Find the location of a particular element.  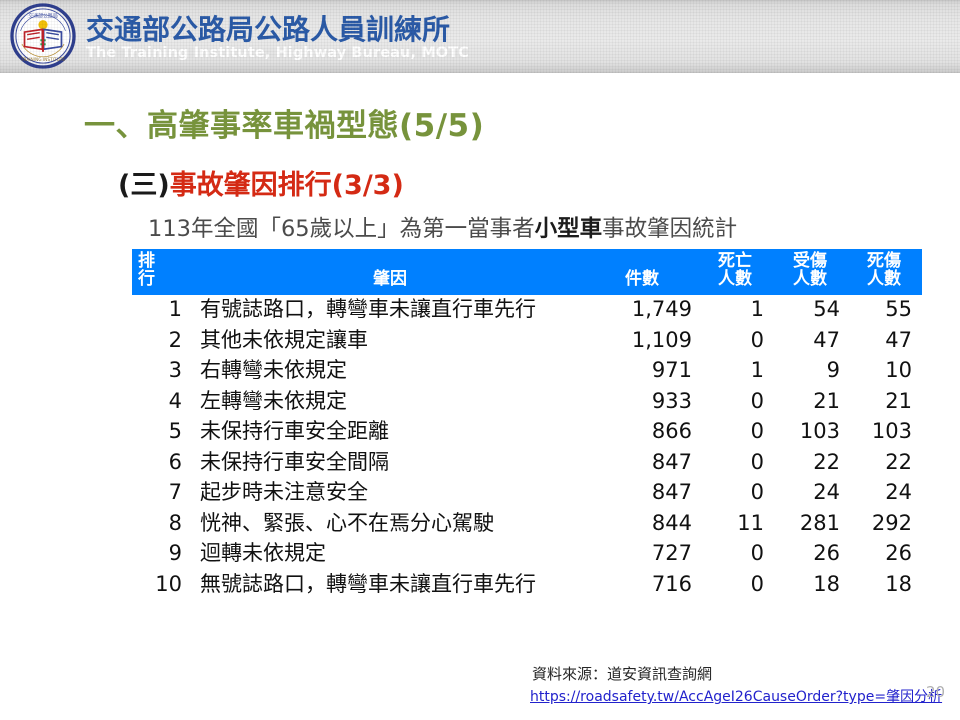

cell-cause: 無號誌路口，轉彎車未讓直行車先行 is located at coordinates (368, 583).